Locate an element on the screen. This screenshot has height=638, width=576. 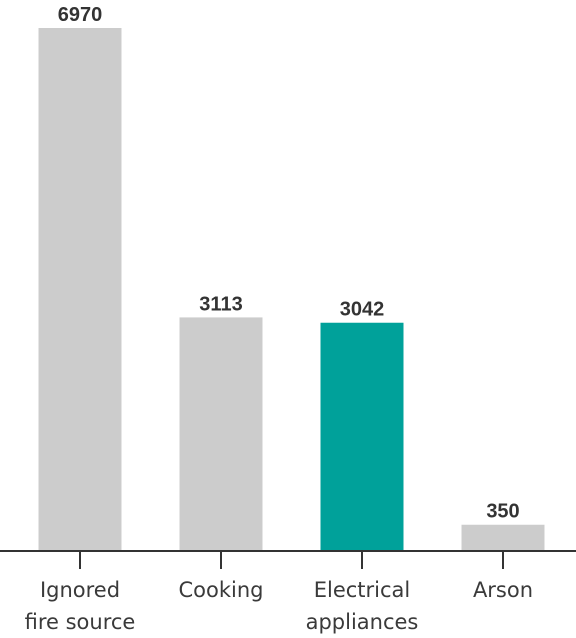
x-ticks-group is located at coordinates (291, 560).